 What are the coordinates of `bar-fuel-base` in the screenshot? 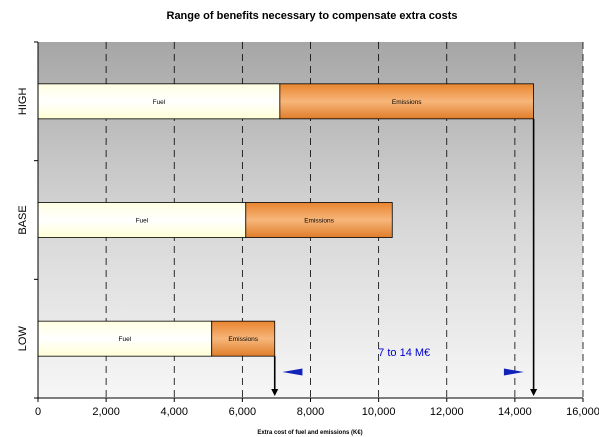 It's located at (142, 220).